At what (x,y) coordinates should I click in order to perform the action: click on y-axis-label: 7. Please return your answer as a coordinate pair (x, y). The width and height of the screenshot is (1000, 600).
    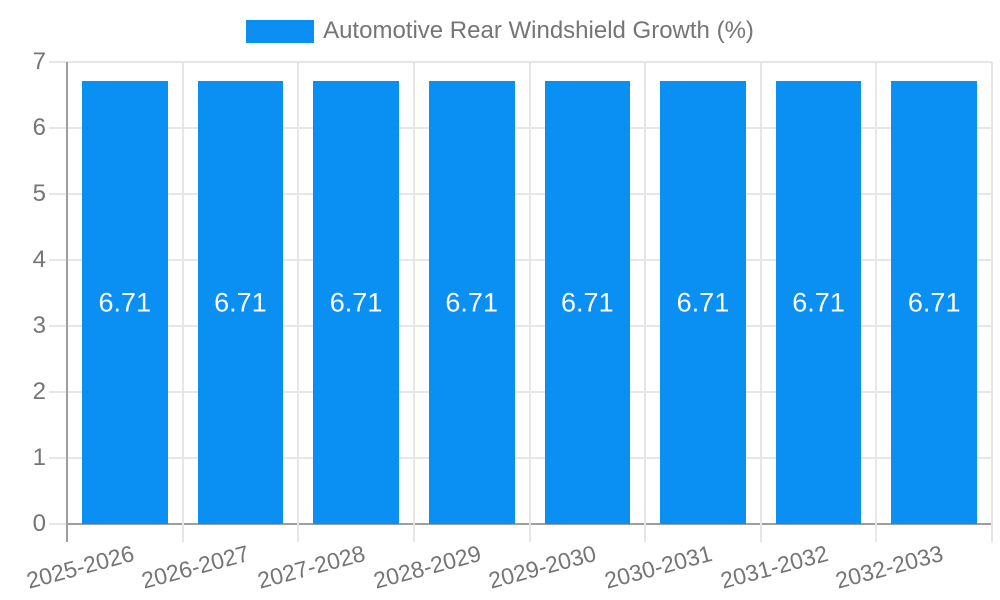
    Looking at the image, I should click on (39, 61).